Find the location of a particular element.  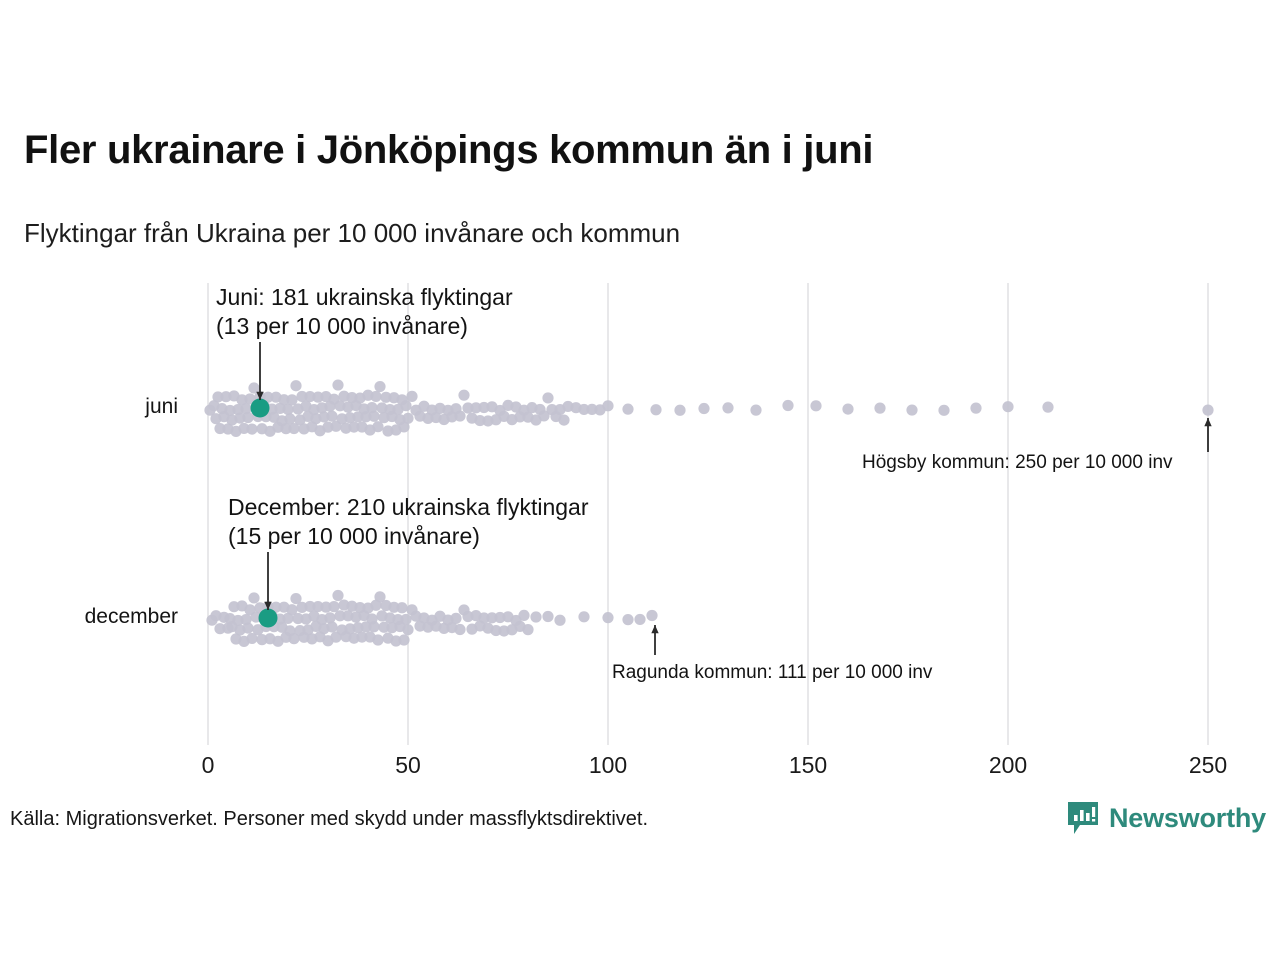

bar-chart-speech-bubble-icon is located at coordinates (1082, 818).